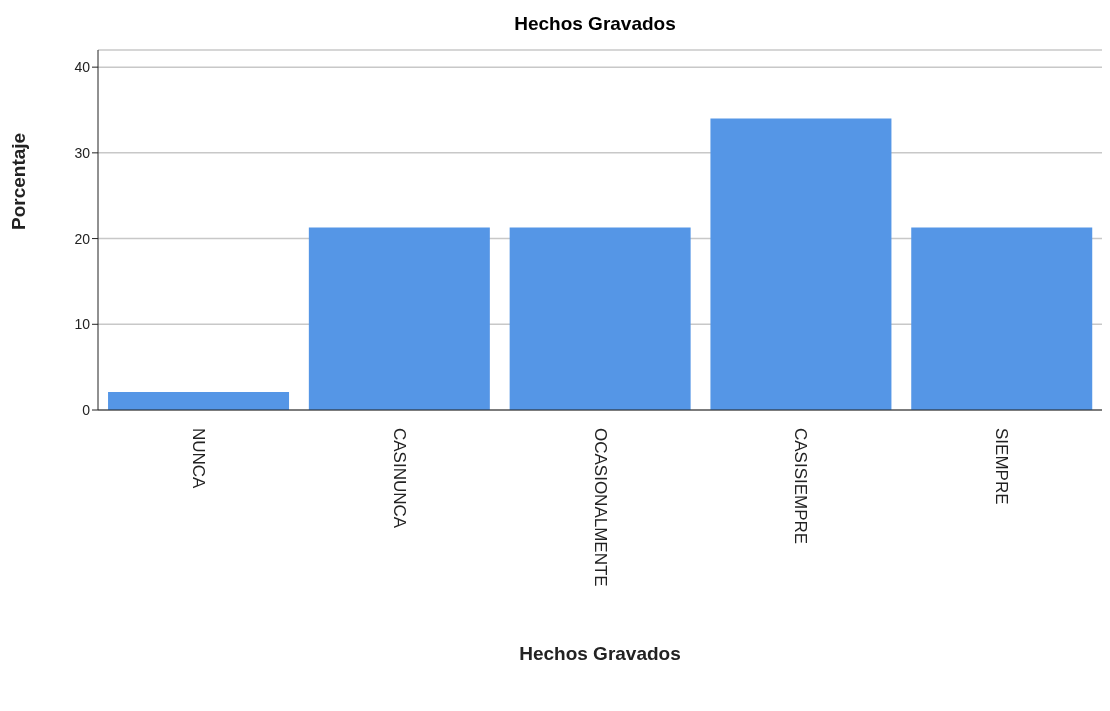 The image size is (1110, 711). Describe the element at coordinates (198, 459) in the screenshot. I see `x-tick-label: NUNCA` at that location.